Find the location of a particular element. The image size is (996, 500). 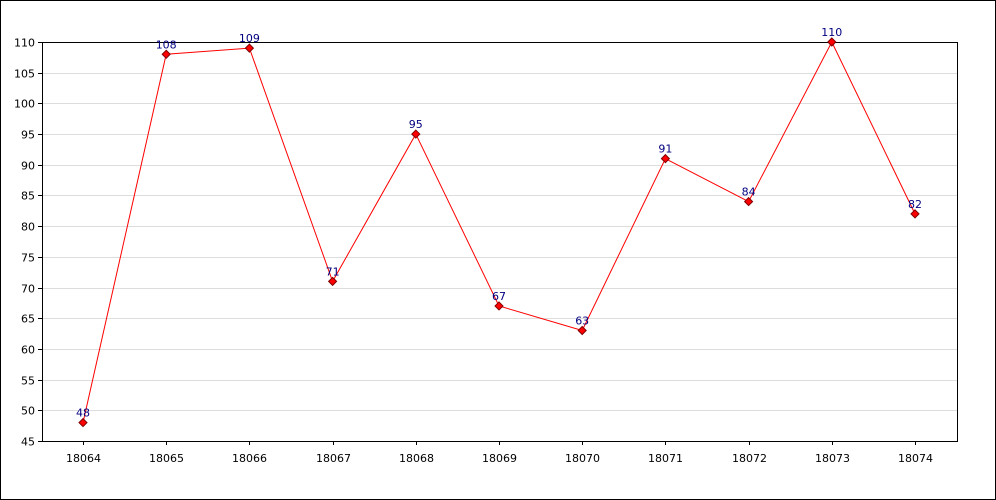

y-axis: 45 50 55 60 65 70 75 80 85 90 95 100 105 110 is located at coordinates (28, 243).